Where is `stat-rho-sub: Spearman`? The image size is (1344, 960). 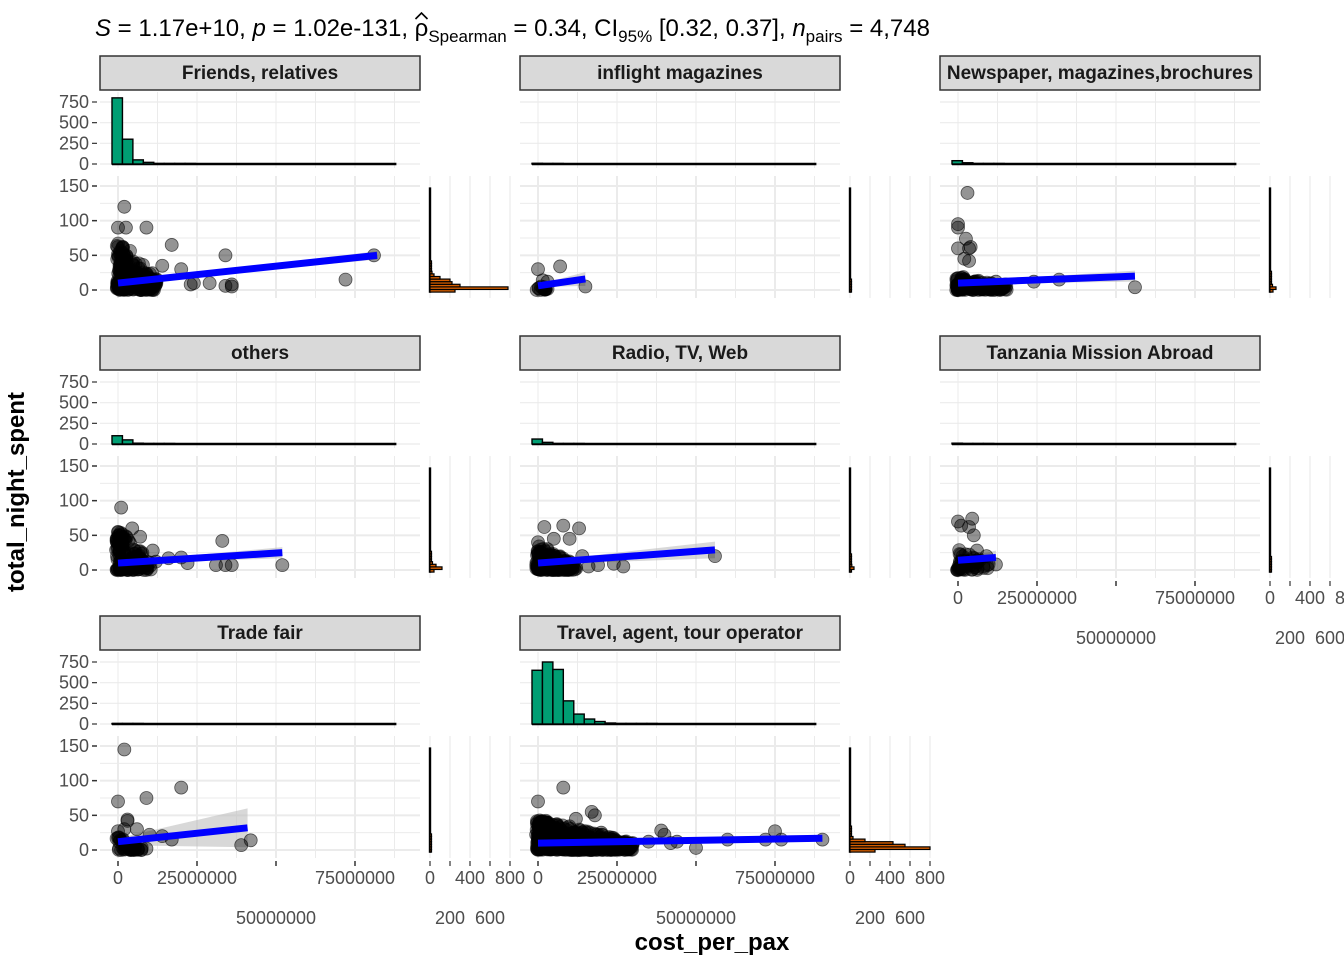
stat-rho-sub: Spearman is located at coordinates (467, 36).